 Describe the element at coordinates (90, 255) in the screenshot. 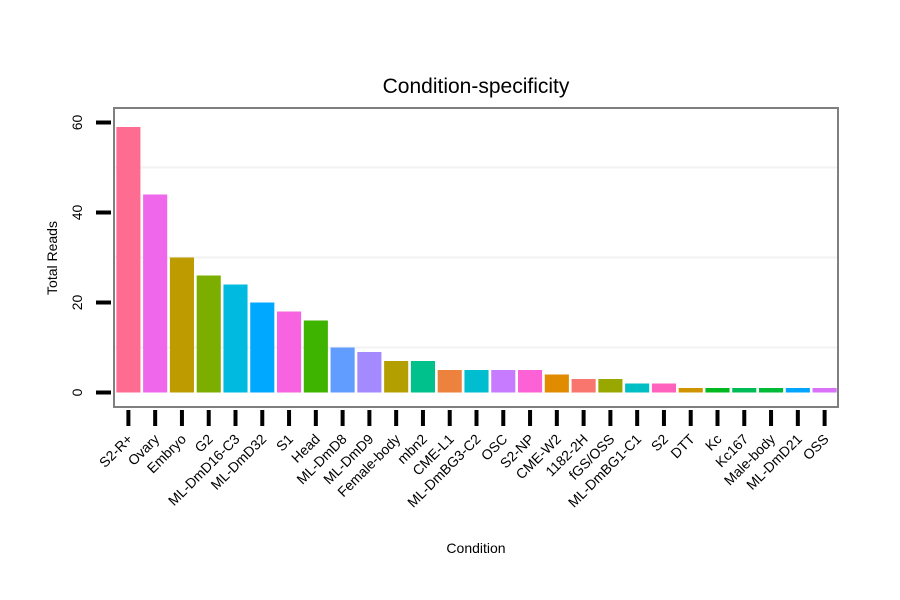

I see `y-axis: 0 20 40 60` at that location.